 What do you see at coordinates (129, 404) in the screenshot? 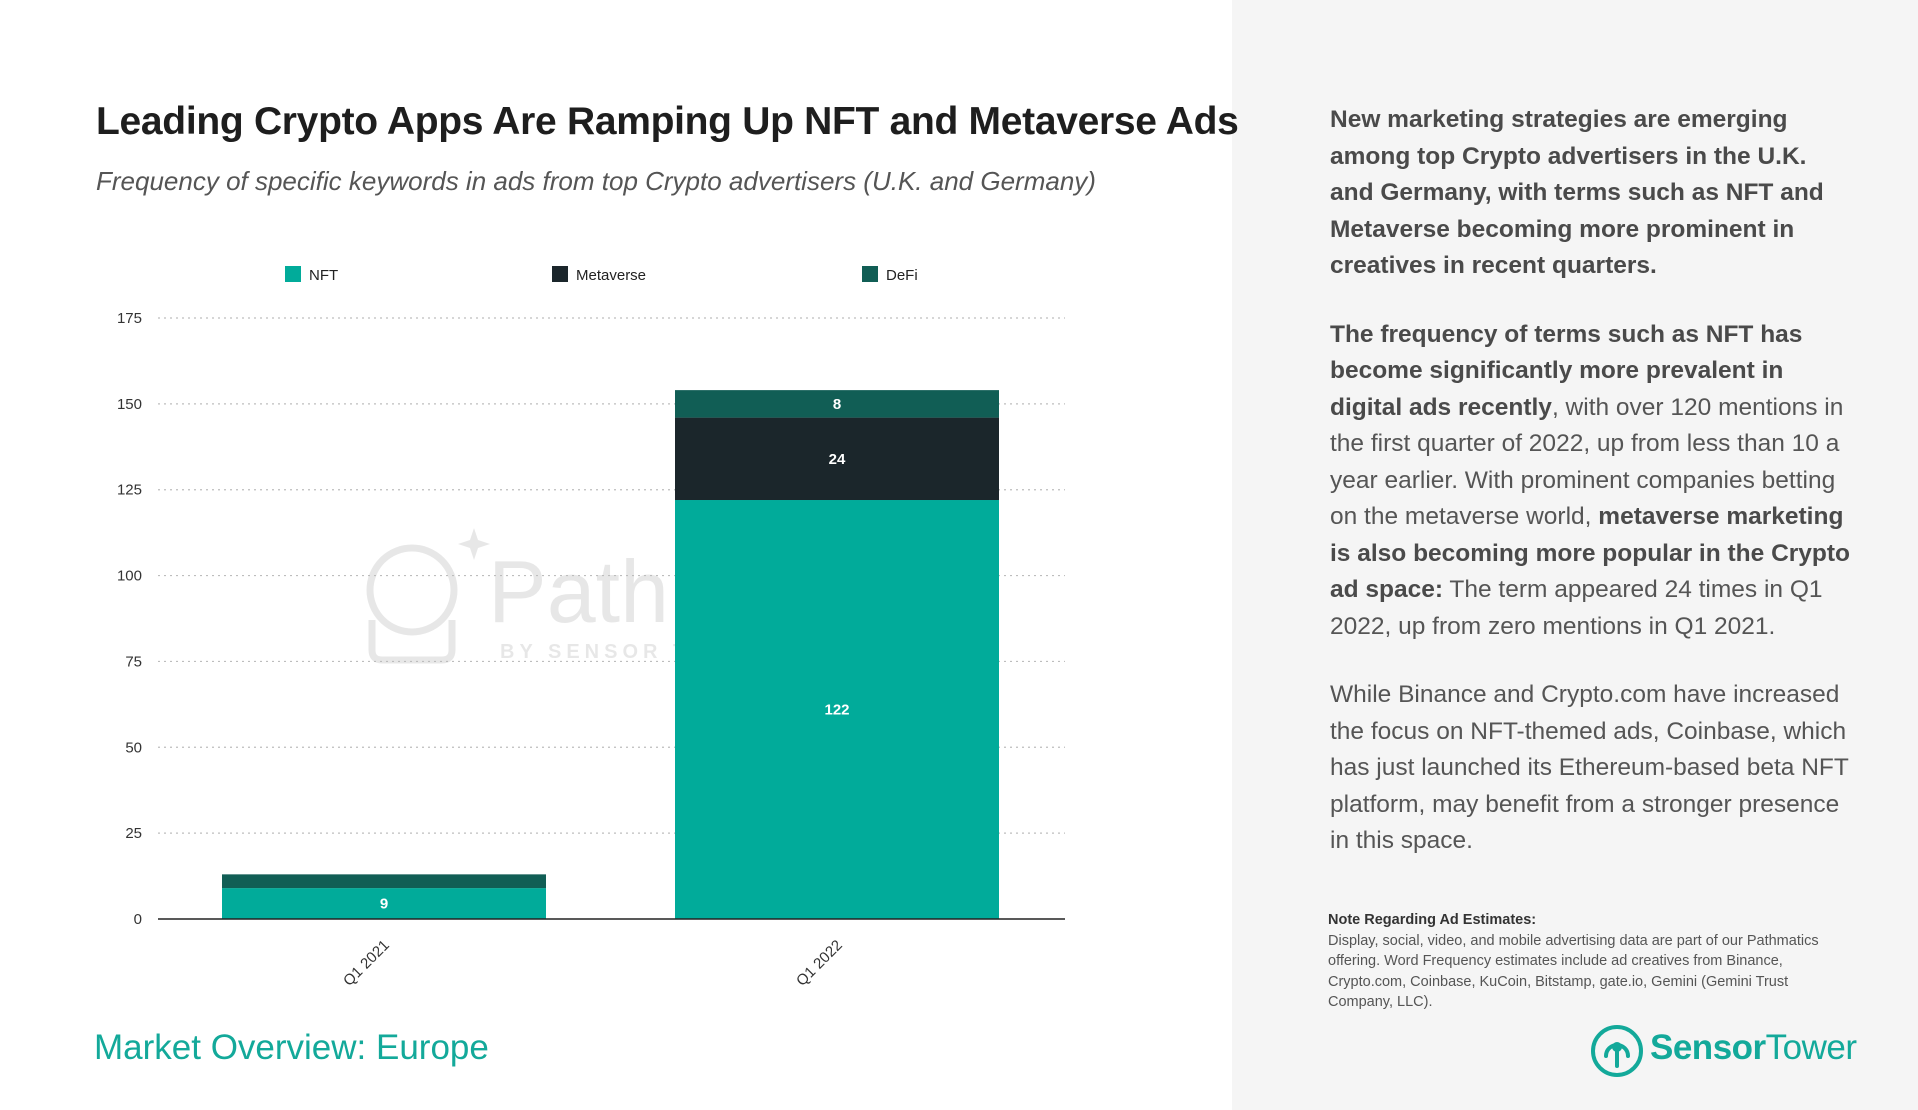
I see `y-tick-label: 150` at bounding box center [129, 404].